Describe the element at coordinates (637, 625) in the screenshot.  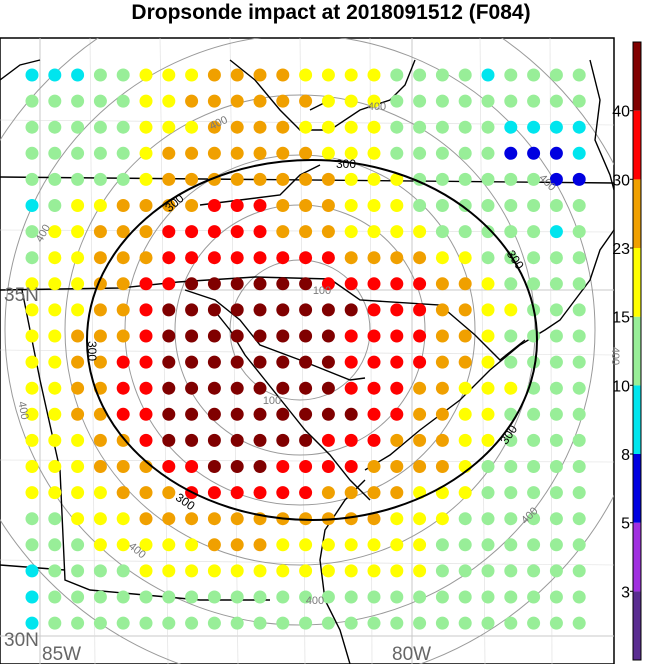
I see `colorbar-segment` at that location.